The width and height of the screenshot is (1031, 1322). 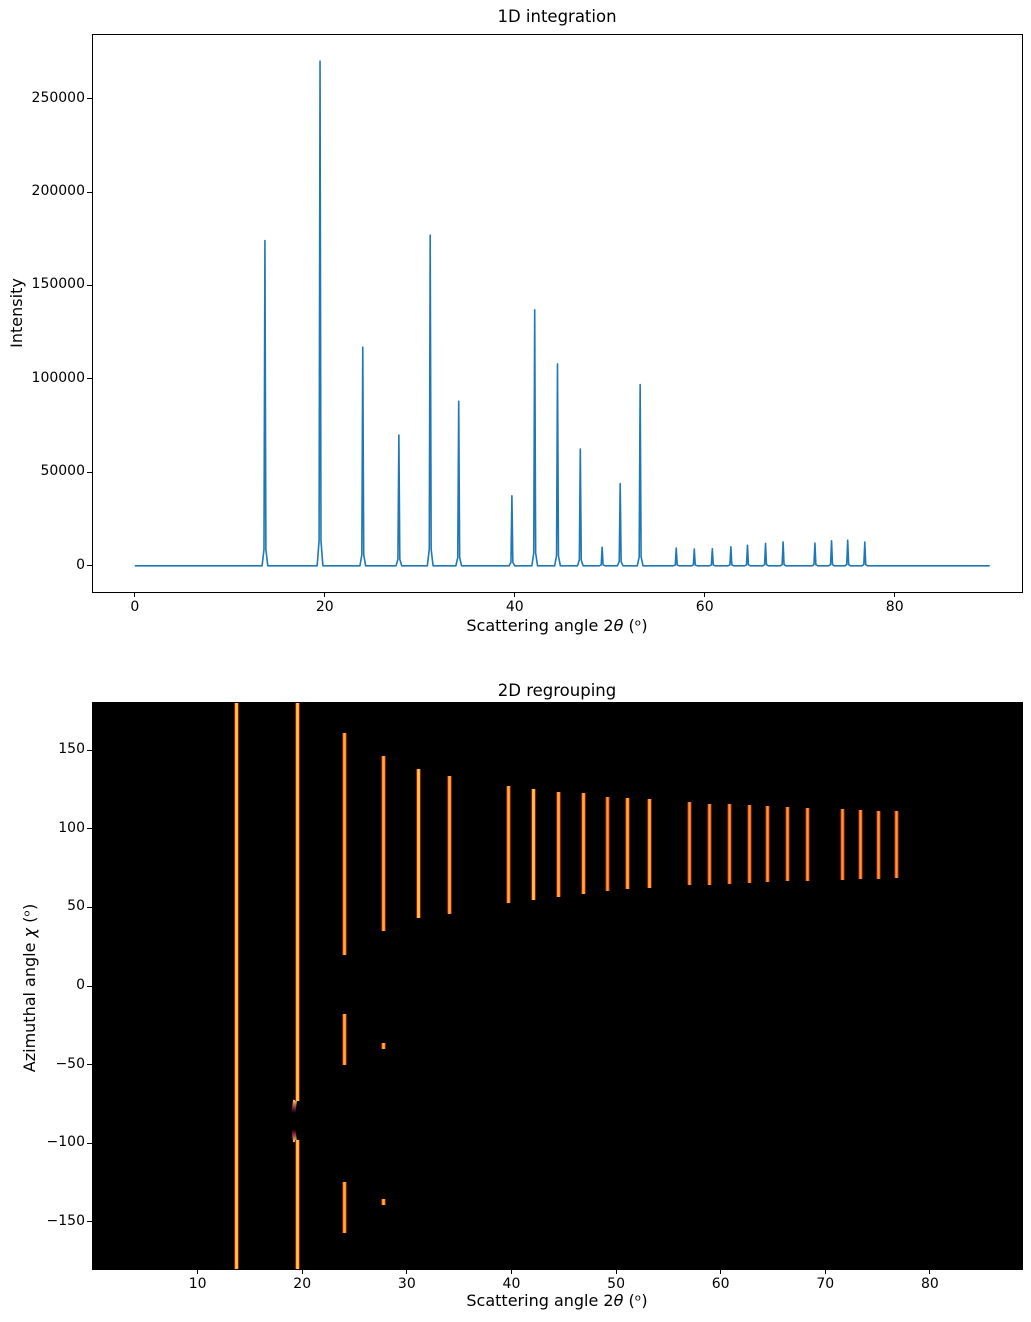 I want to click on y-tick-label: 150, so click(x=71, y=749).